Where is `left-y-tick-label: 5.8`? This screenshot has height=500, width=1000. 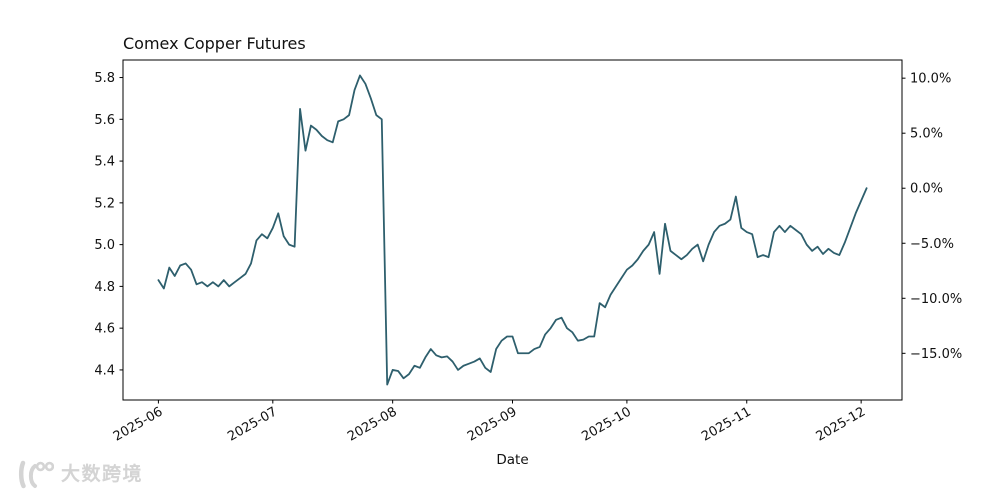 left-y-tick-label: 5.8 is located at coordinates (104, 78).